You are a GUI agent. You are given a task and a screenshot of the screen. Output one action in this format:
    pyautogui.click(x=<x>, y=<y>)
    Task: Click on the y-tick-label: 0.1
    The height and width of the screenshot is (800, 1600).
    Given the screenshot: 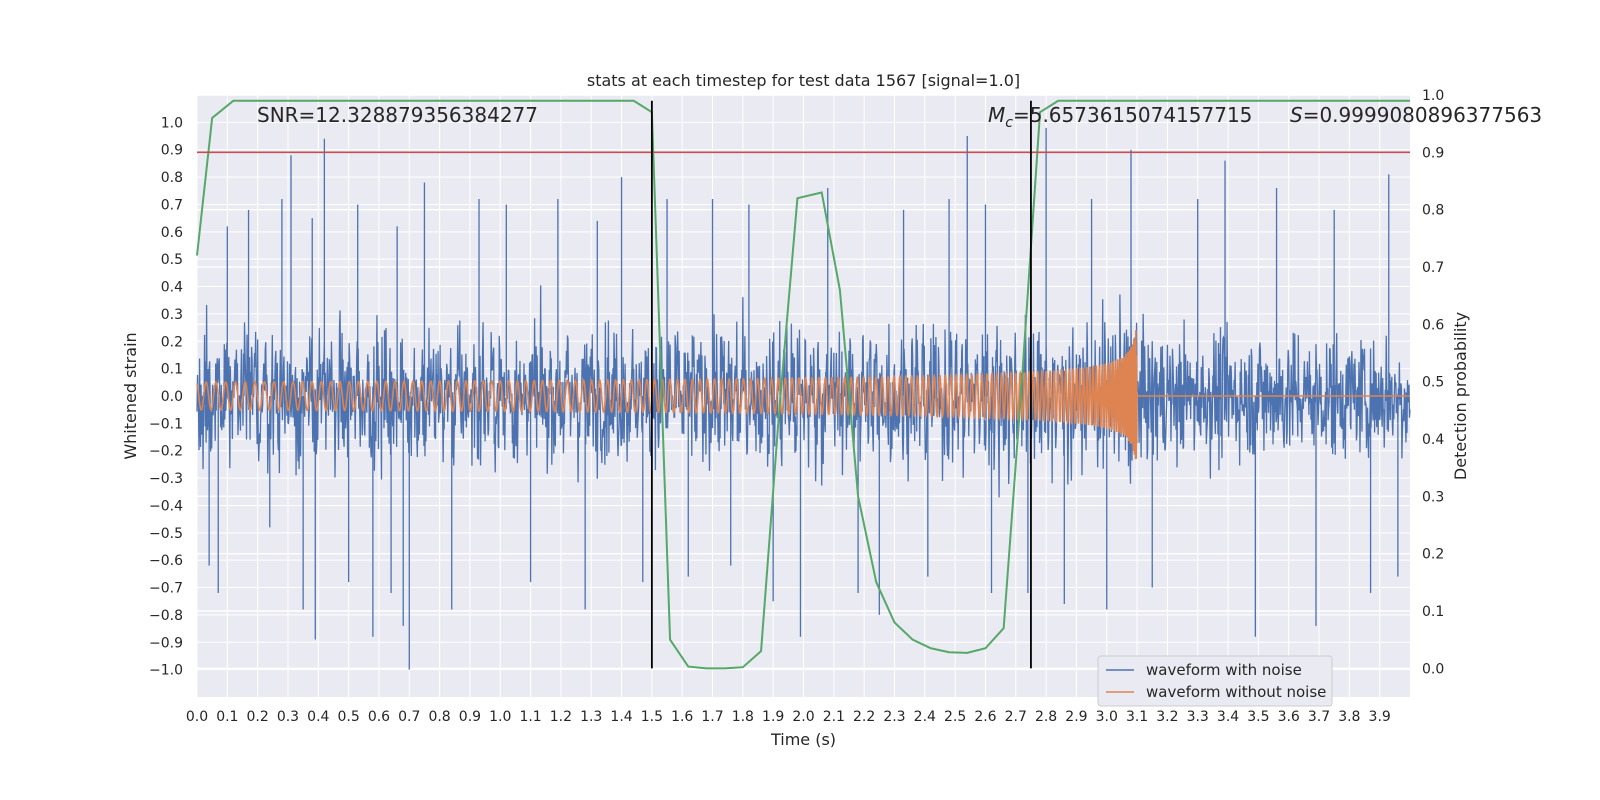 What is the action you would take?
    pyautogui.click(x=172, y=370)
    